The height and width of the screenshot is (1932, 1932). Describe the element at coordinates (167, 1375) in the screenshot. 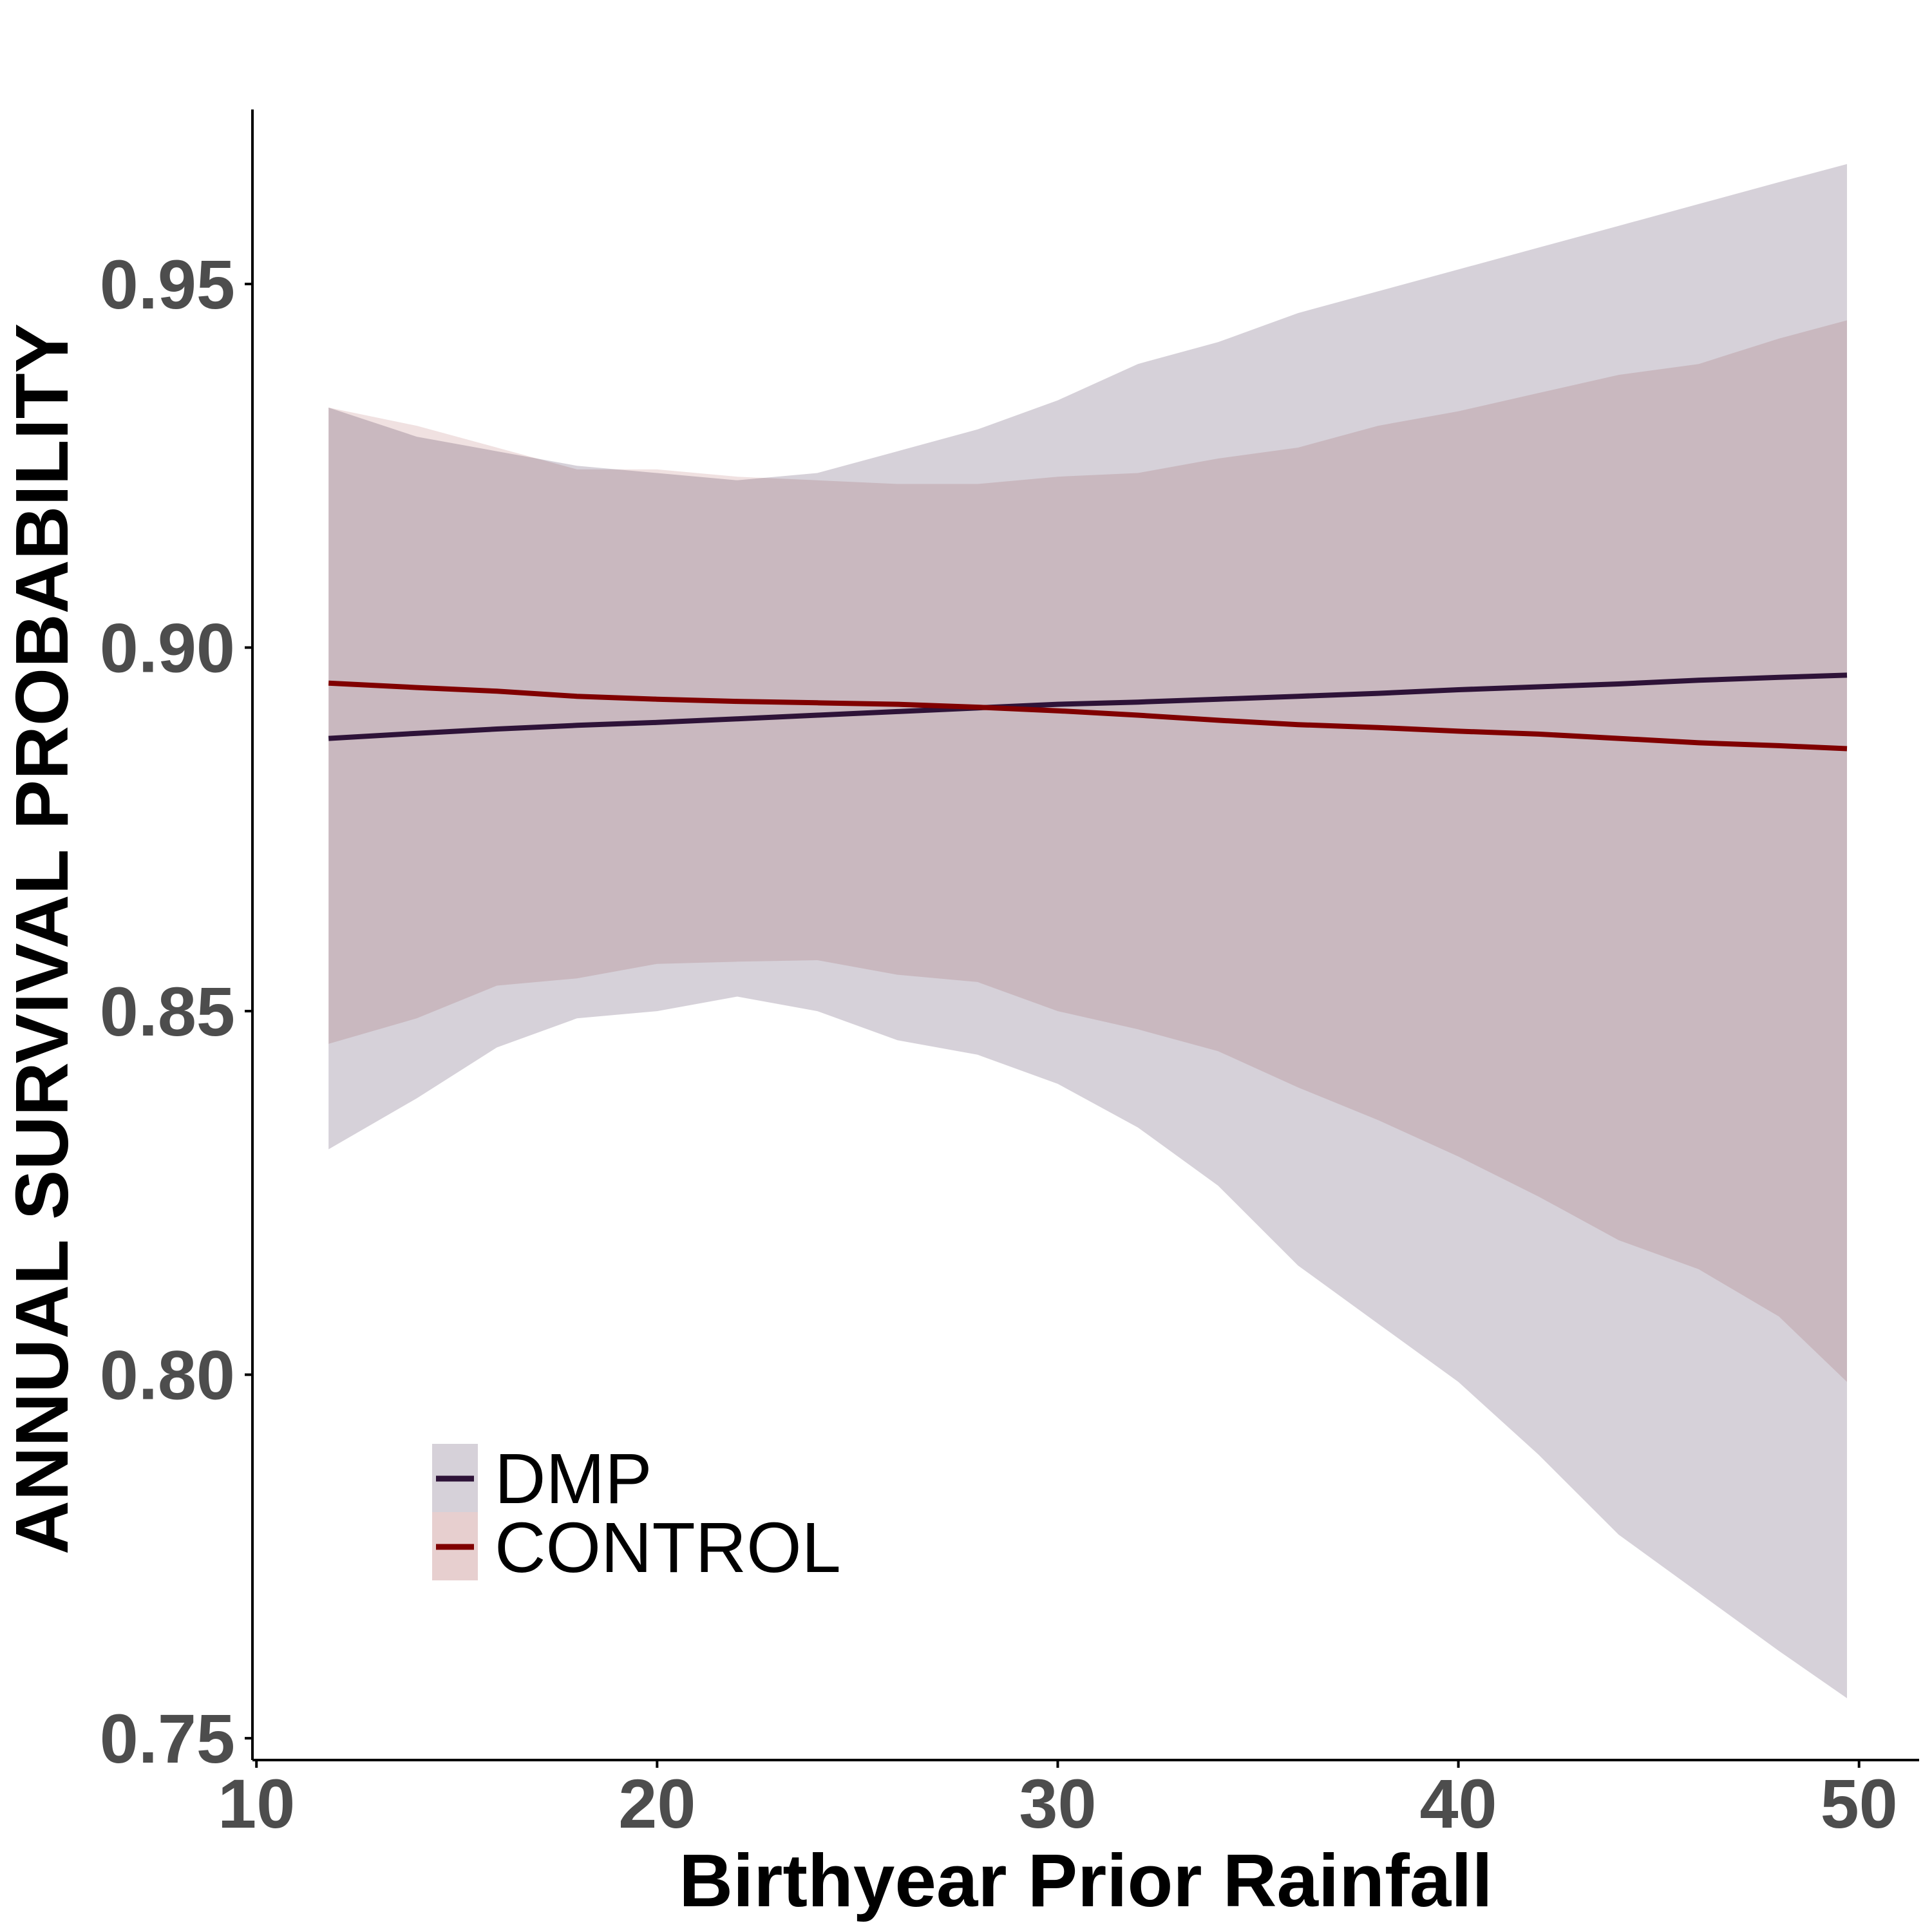

I see `y-tick-label: 0.80` at that location.